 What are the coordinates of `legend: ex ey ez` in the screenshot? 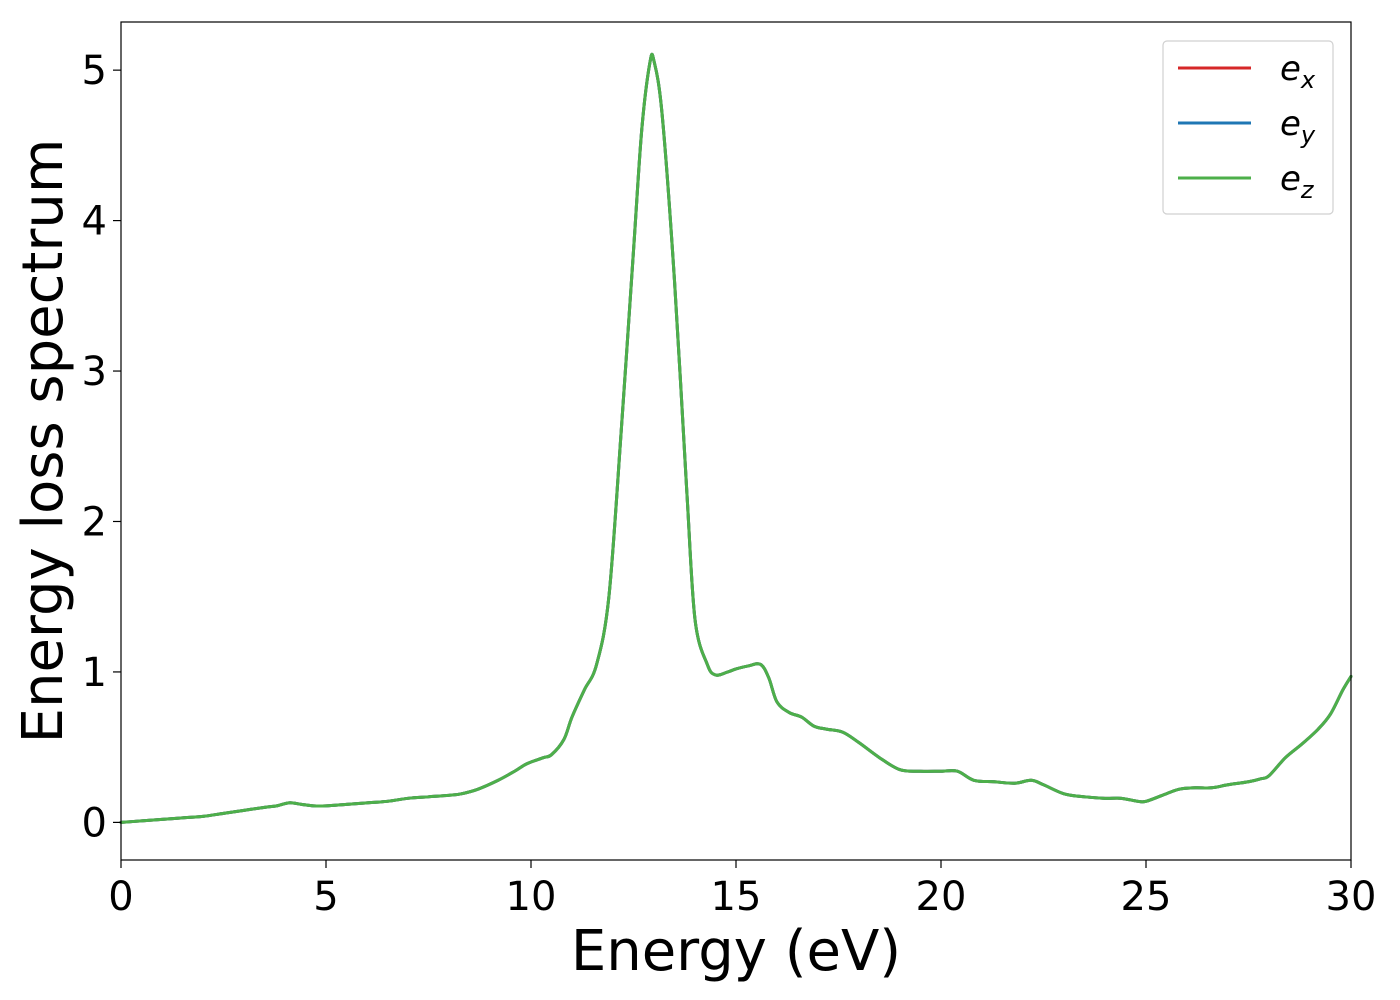 It's located at (1248, 127).